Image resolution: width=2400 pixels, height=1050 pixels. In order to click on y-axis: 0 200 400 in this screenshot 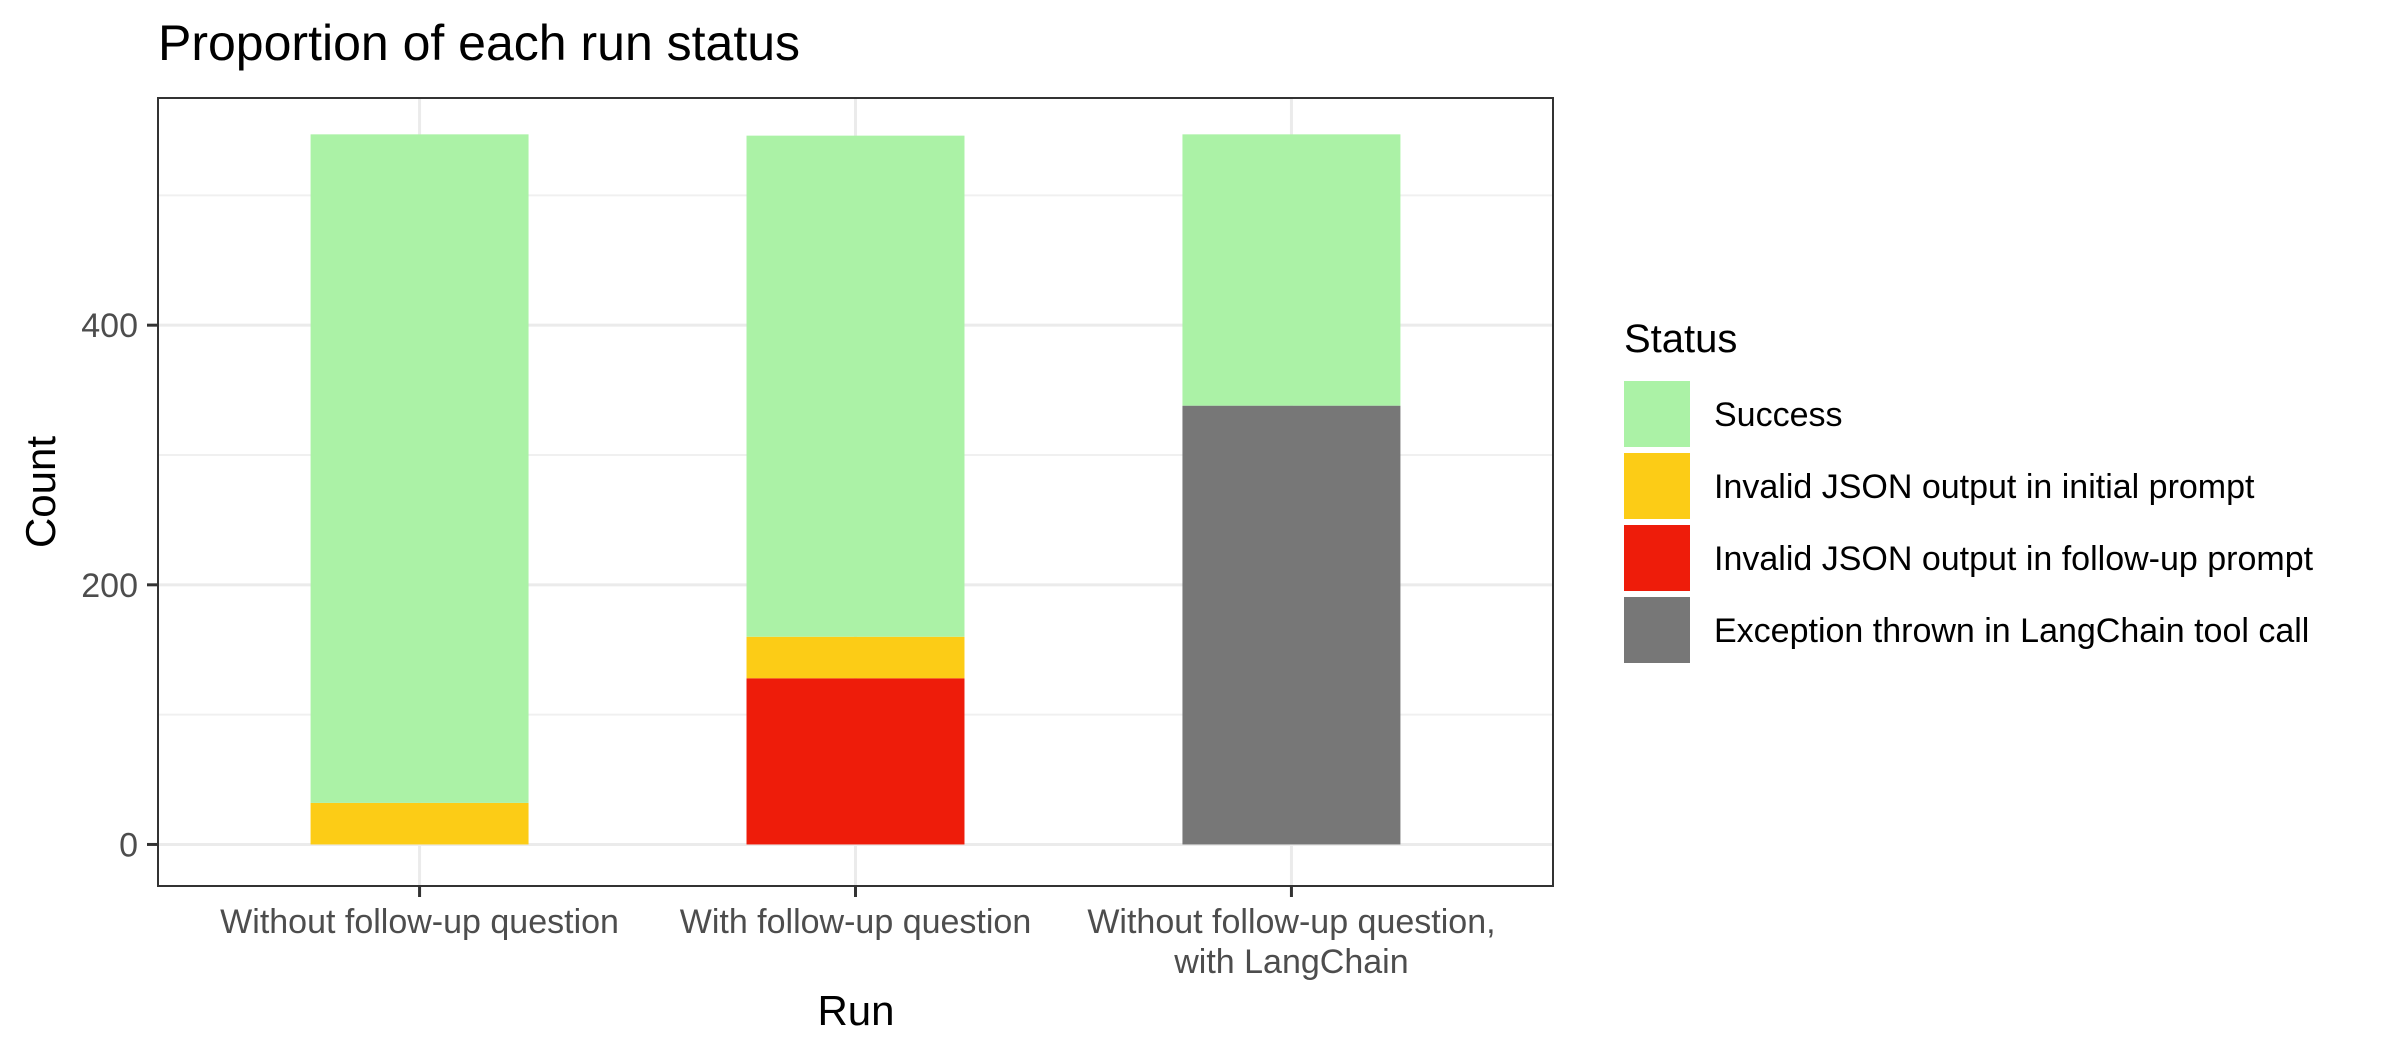, I will do `click(119, 585)`.